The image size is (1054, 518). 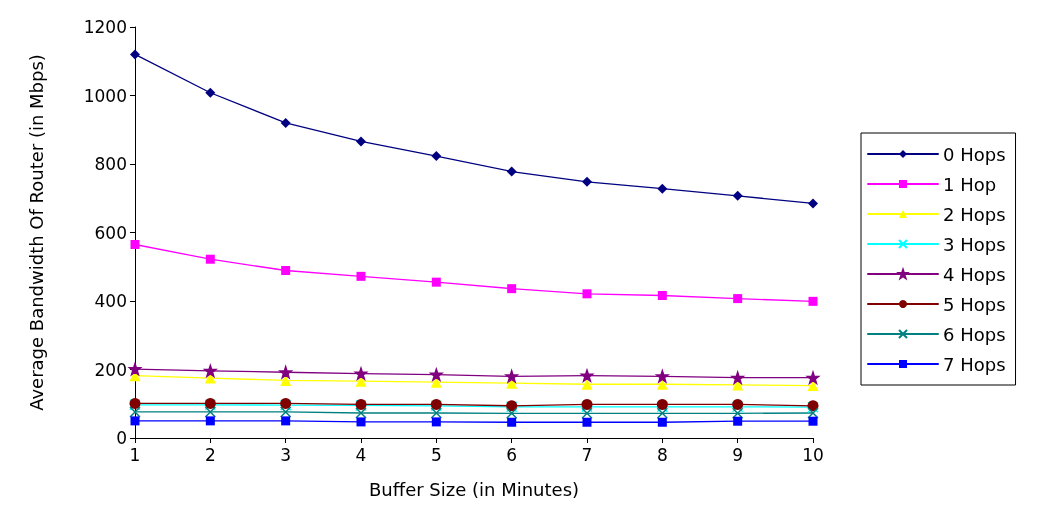 What do you see at coordinates (587, 454) in the screenshot?
I see `x-tick-label: 7` at bounding box center [587, 454].